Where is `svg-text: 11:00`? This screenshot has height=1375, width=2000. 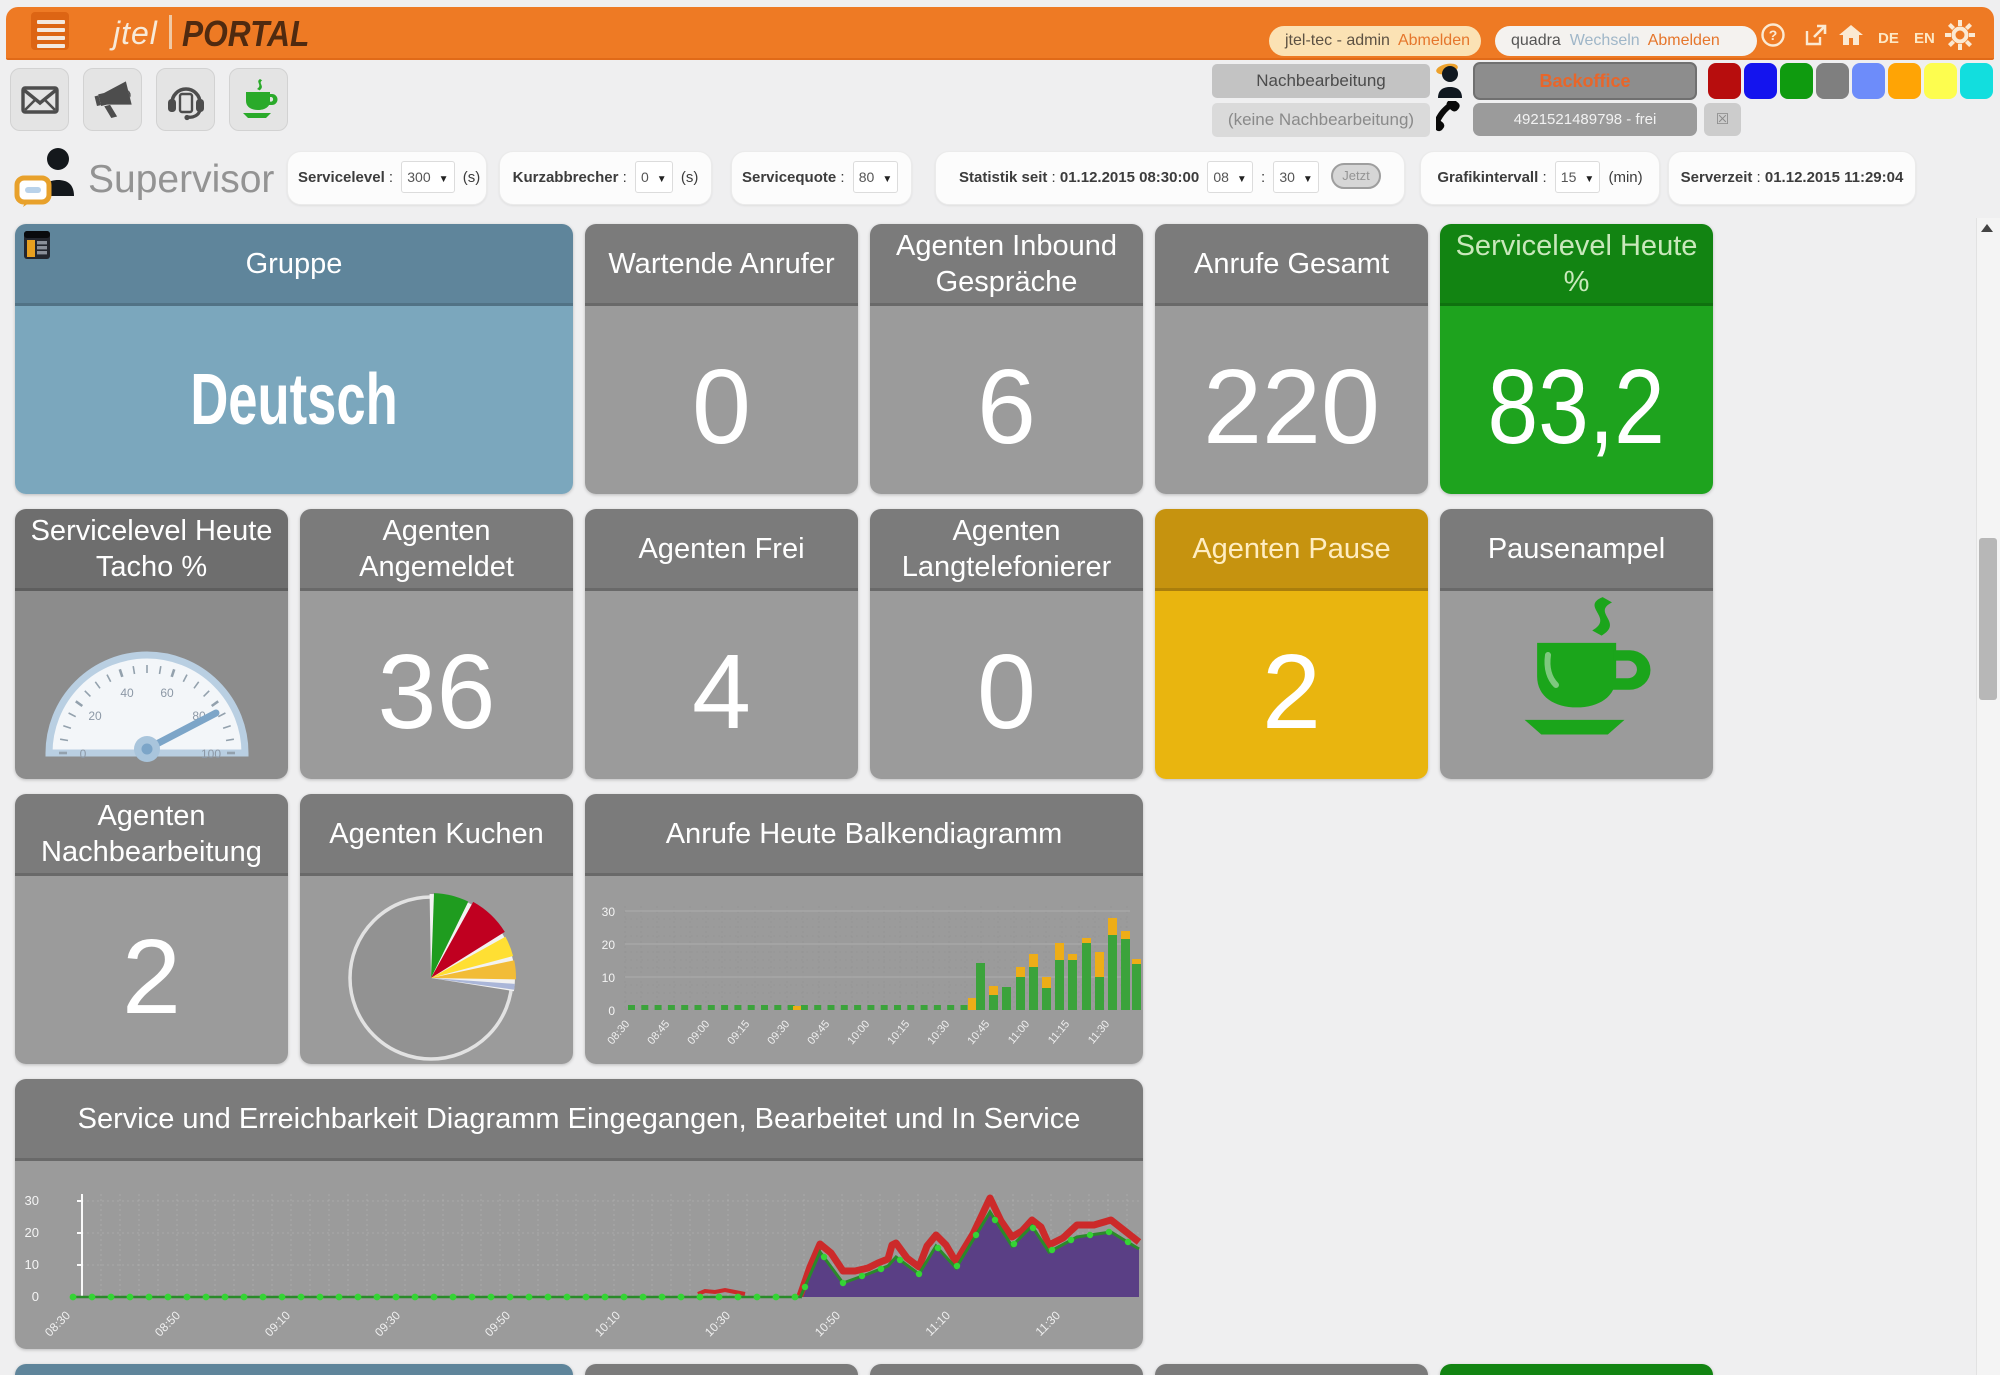 svg-text: 11:00 is located at coordinates (1019, 1032).